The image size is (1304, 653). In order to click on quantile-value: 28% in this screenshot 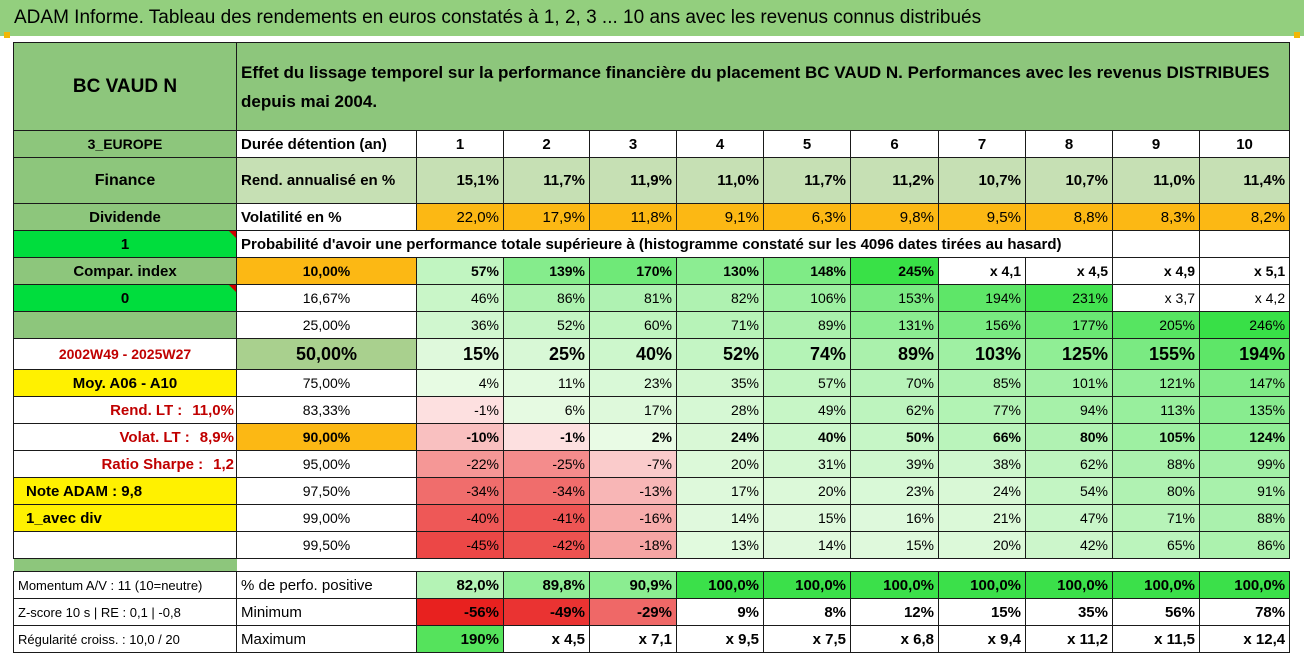, I will do `click(720, 410)`.